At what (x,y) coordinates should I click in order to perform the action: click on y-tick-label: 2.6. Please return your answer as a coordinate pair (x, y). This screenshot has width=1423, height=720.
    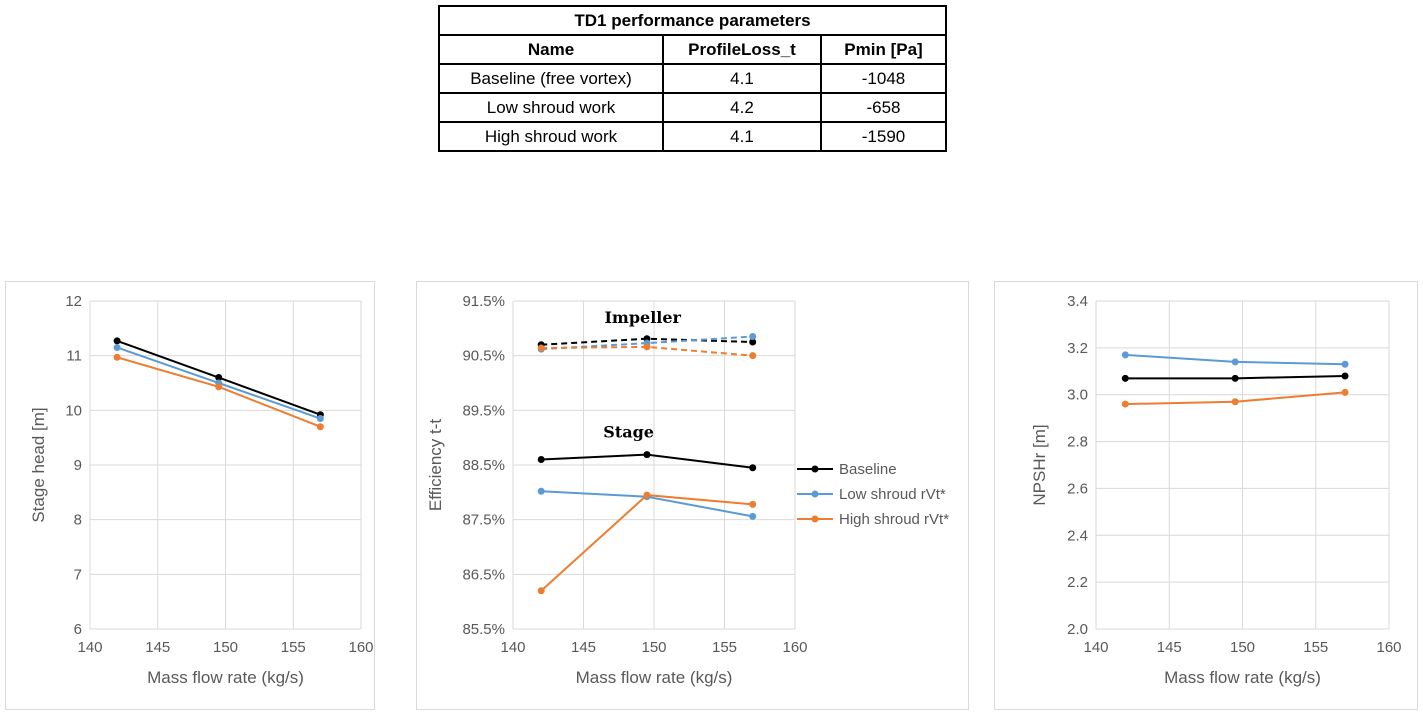
    Looking at the image, I should click on (1077, 488).